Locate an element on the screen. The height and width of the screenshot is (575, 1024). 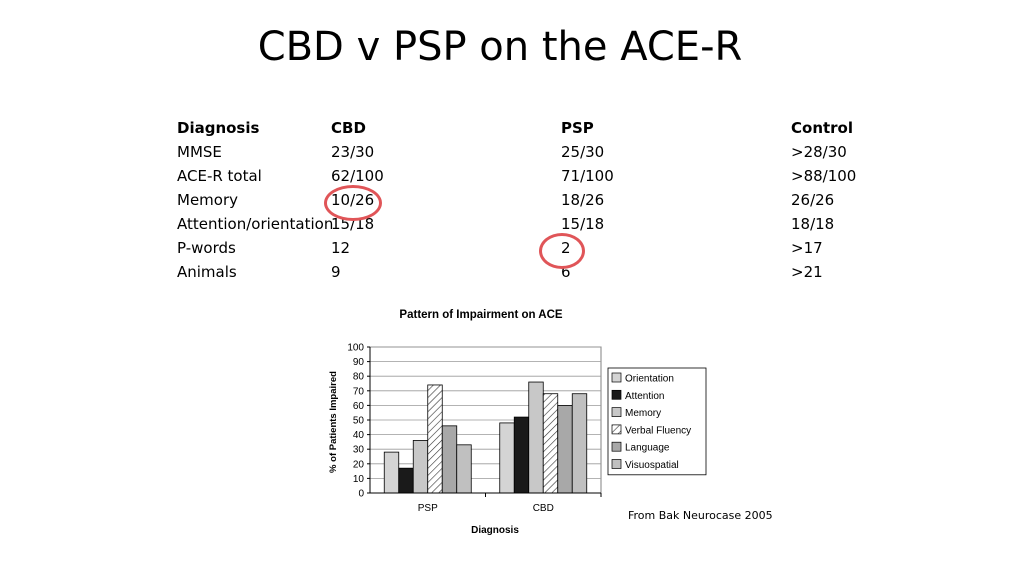
bar-psp-visuospatial is located at coordinates (464, 469).